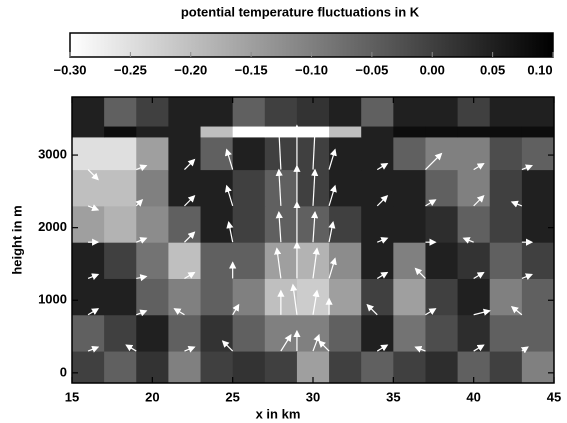 The height and width of the screenshot is (423, 567). I want to click on chart-title: potential temperature fluctuations in K, so click(300, 11).